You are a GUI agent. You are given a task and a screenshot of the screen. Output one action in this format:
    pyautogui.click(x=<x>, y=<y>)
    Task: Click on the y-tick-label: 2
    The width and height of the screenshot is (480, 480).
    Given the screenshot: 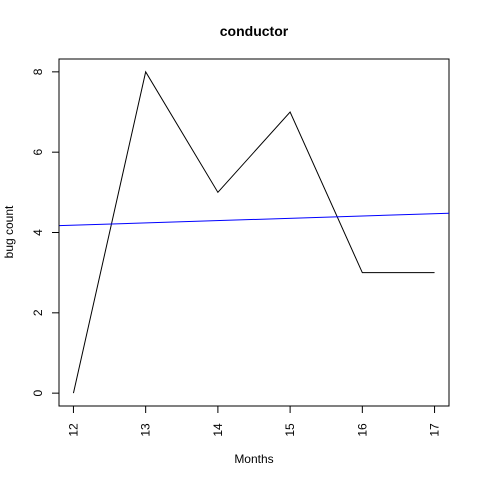 What is the action you would take?
    pyautogui.click(x=38, y=312)
    